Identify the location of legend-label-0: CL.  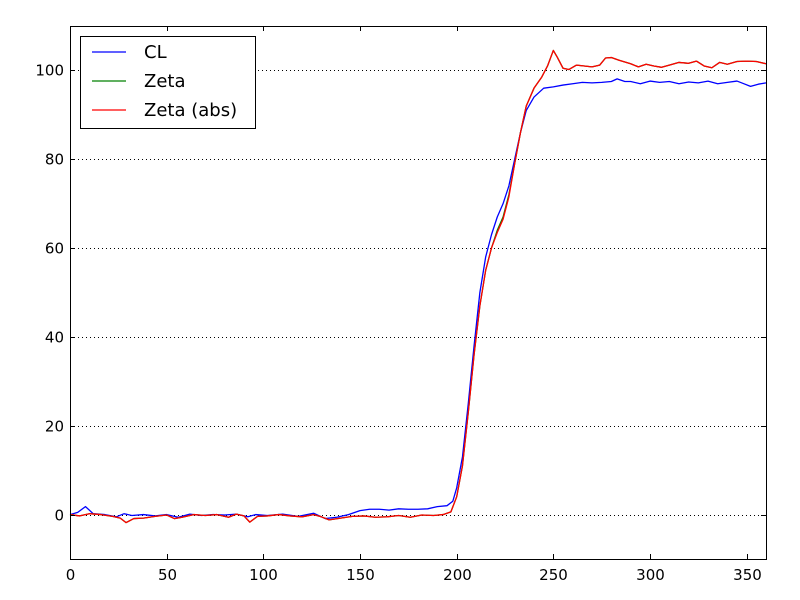
(155, 52).